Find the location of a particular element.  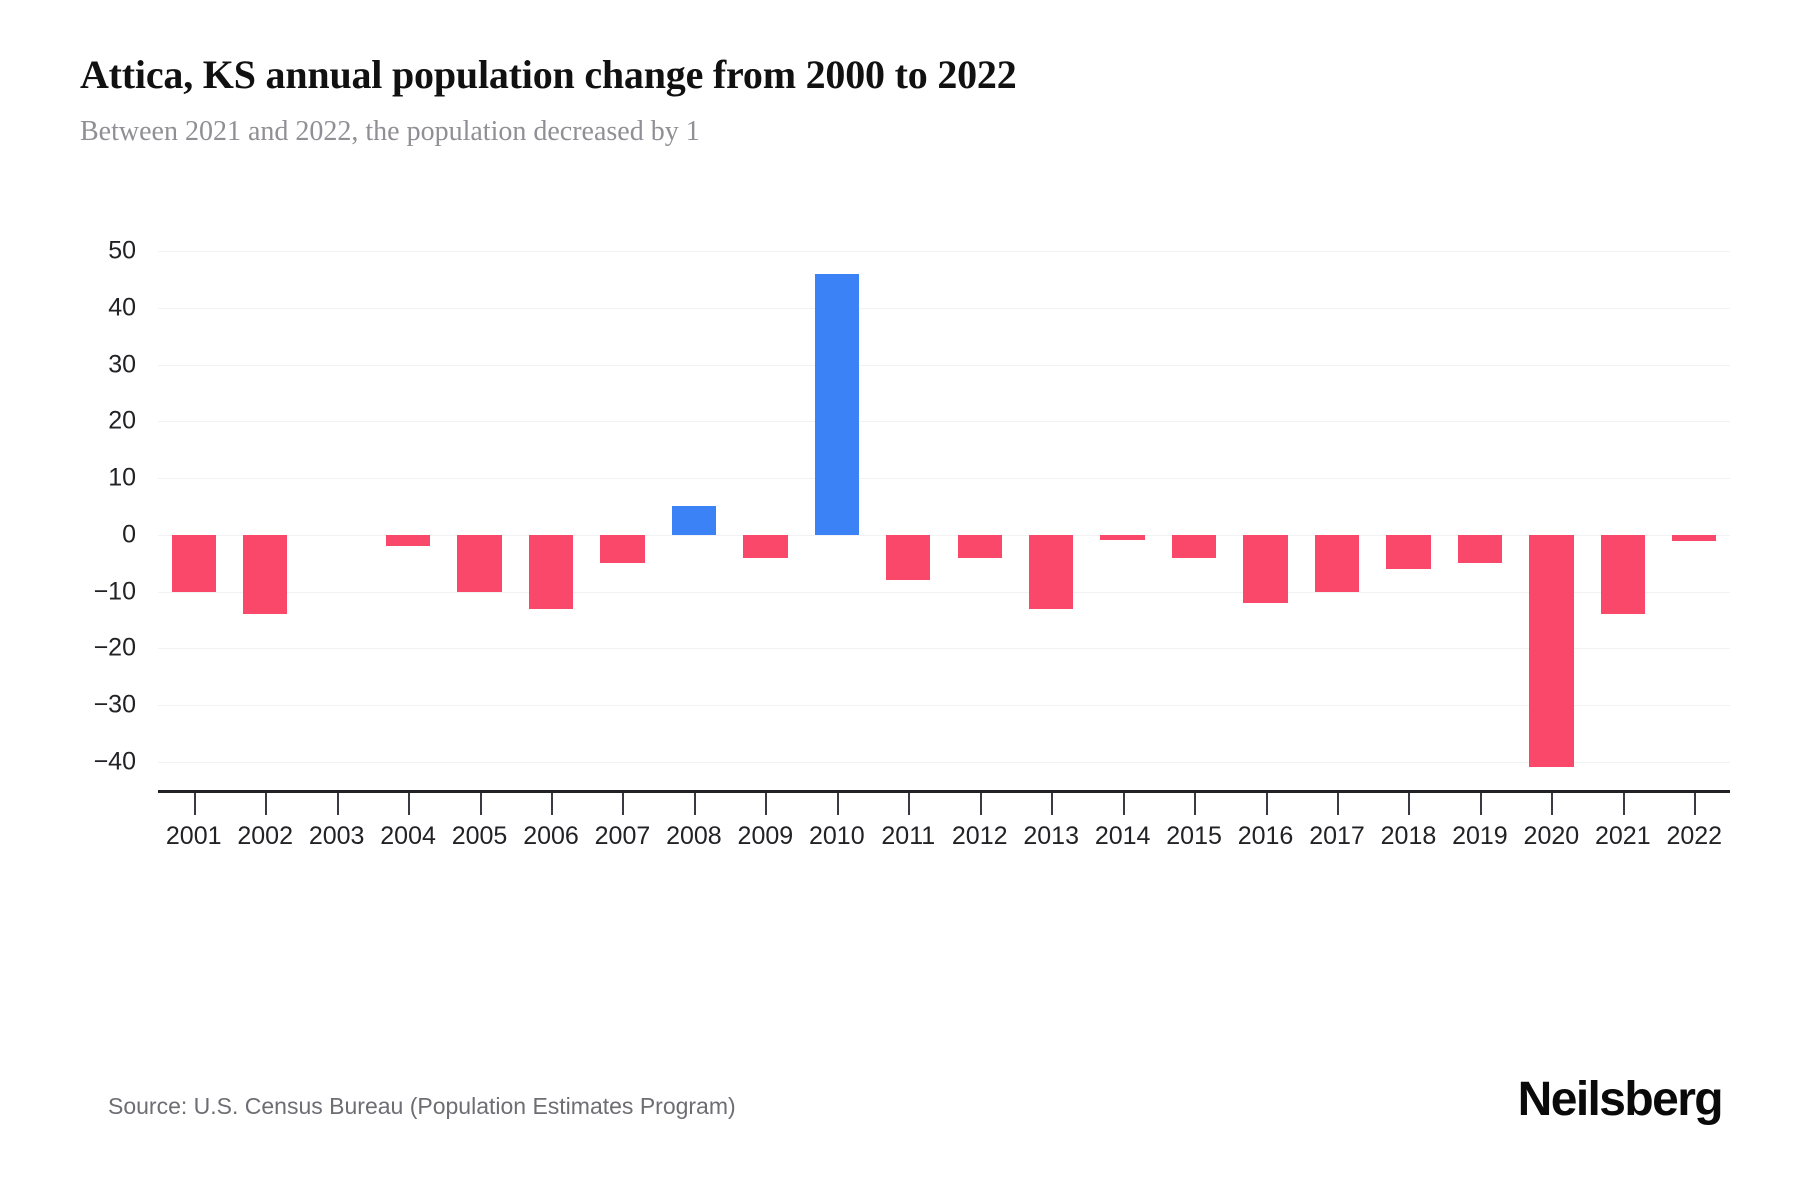

y-axis-tick-label: −30 is located at coordinates (114, 704).